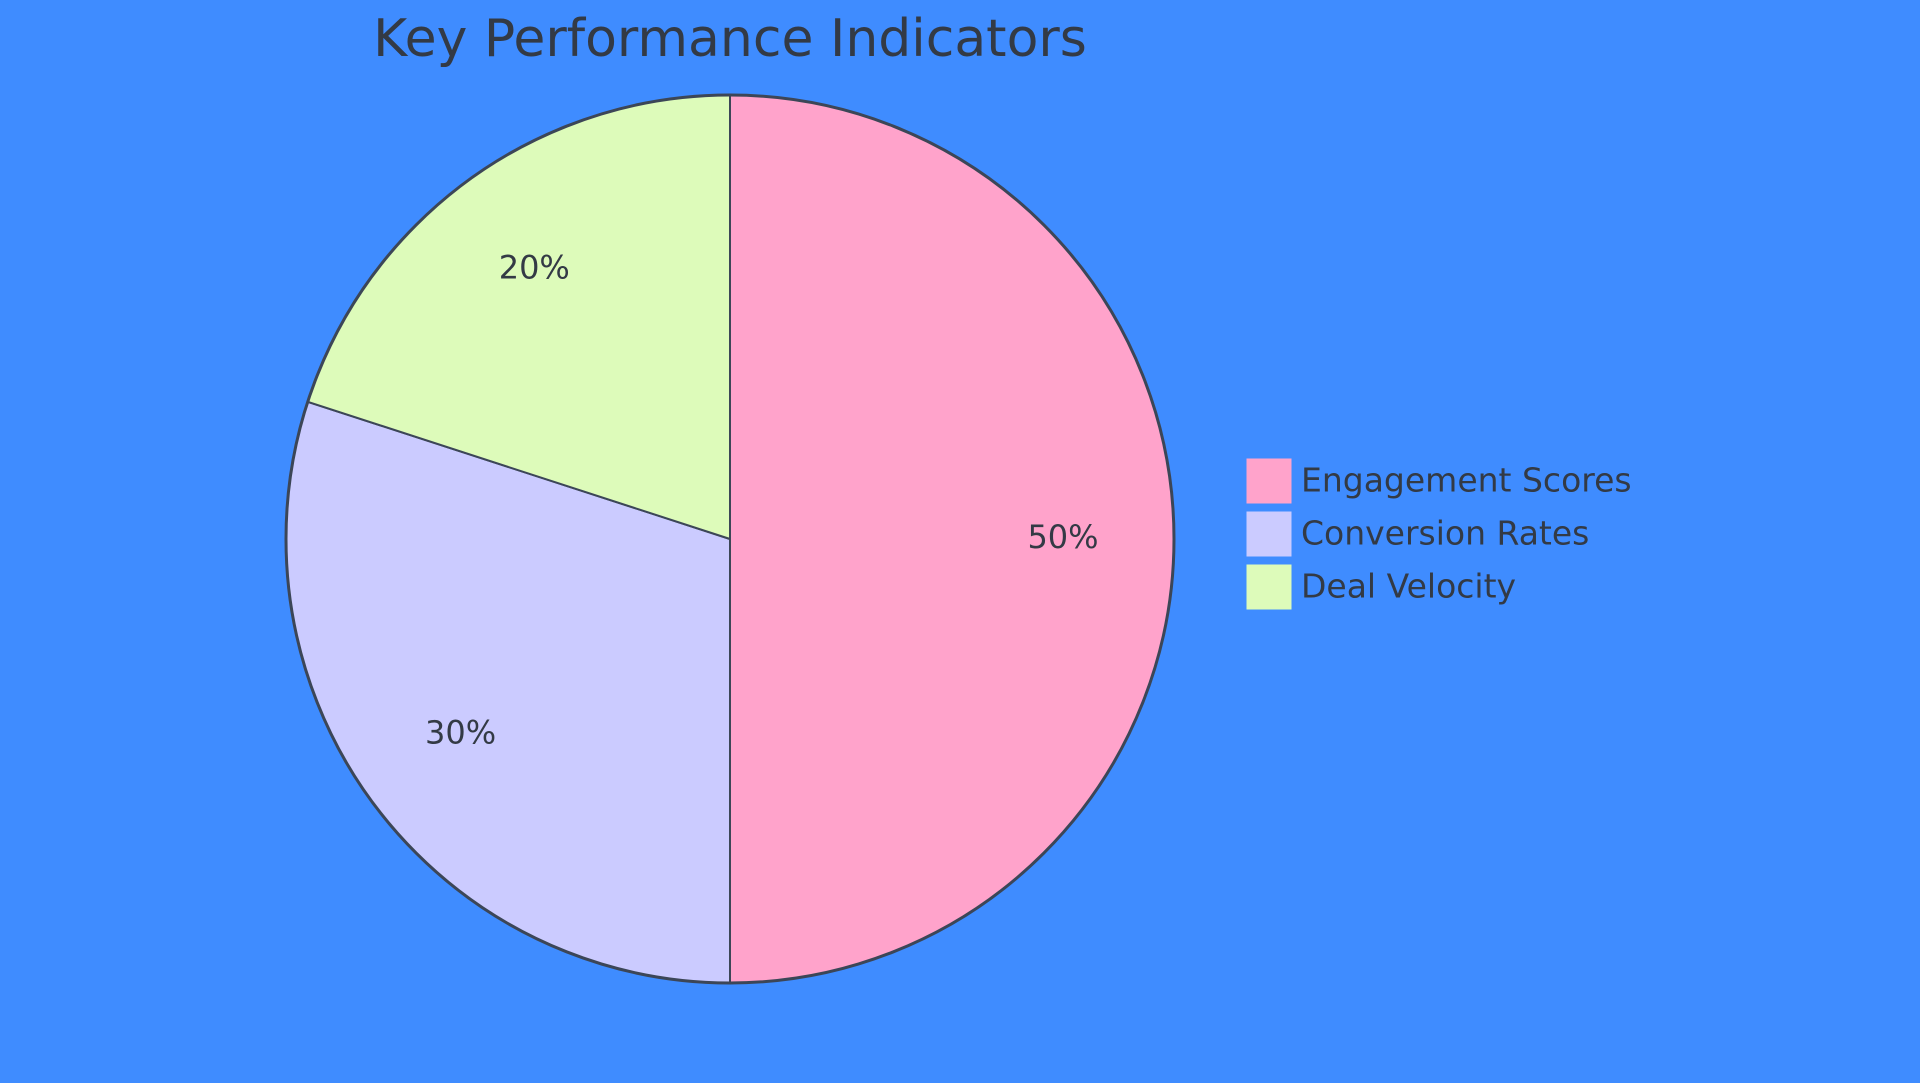 The height and width of the screenshot is (1083, 1920). Describe the element at coordinates (1062, 537) in the screenshot. I see `slice-label: 50%` at that location.